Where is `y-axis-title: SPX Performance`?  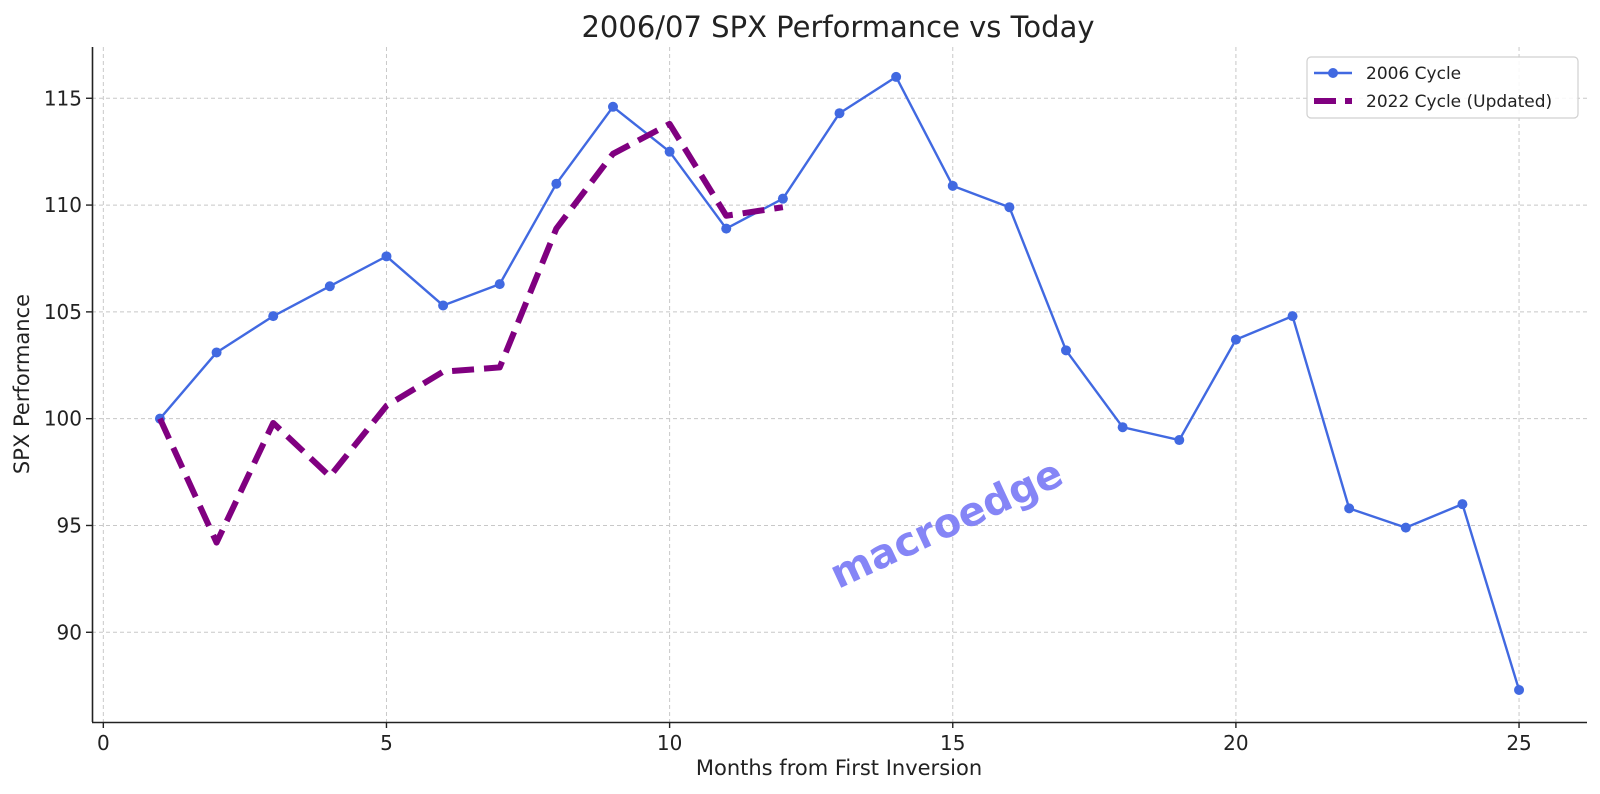
y-axis-title: SPX Performance is located at coordinates (22, 384).